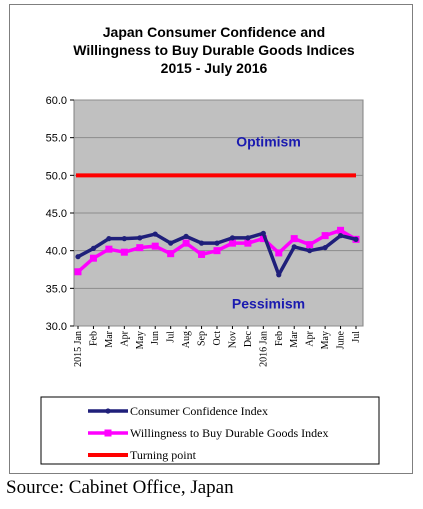 This screenshot has height=509, width=423. What do you see at coordinates (163, 455) in the screenshot?
I see `legend-label: Turning point` at bounding box center [163, 455].